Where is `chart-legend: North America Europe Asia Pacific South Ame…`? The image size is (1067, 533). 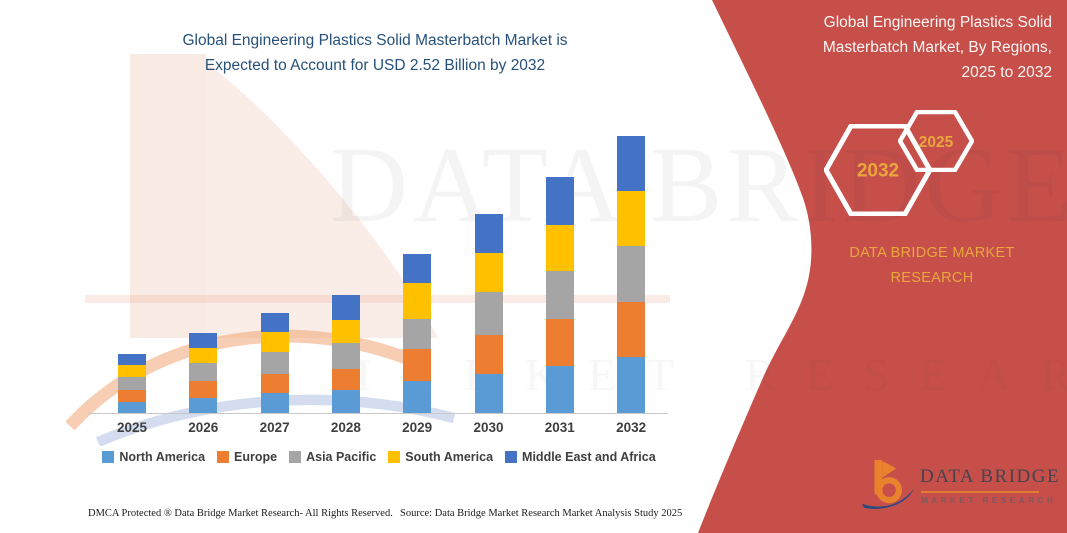
chart-legend: North America Europe Asia Pacific South Ame… is located at coordinates (379, 457).